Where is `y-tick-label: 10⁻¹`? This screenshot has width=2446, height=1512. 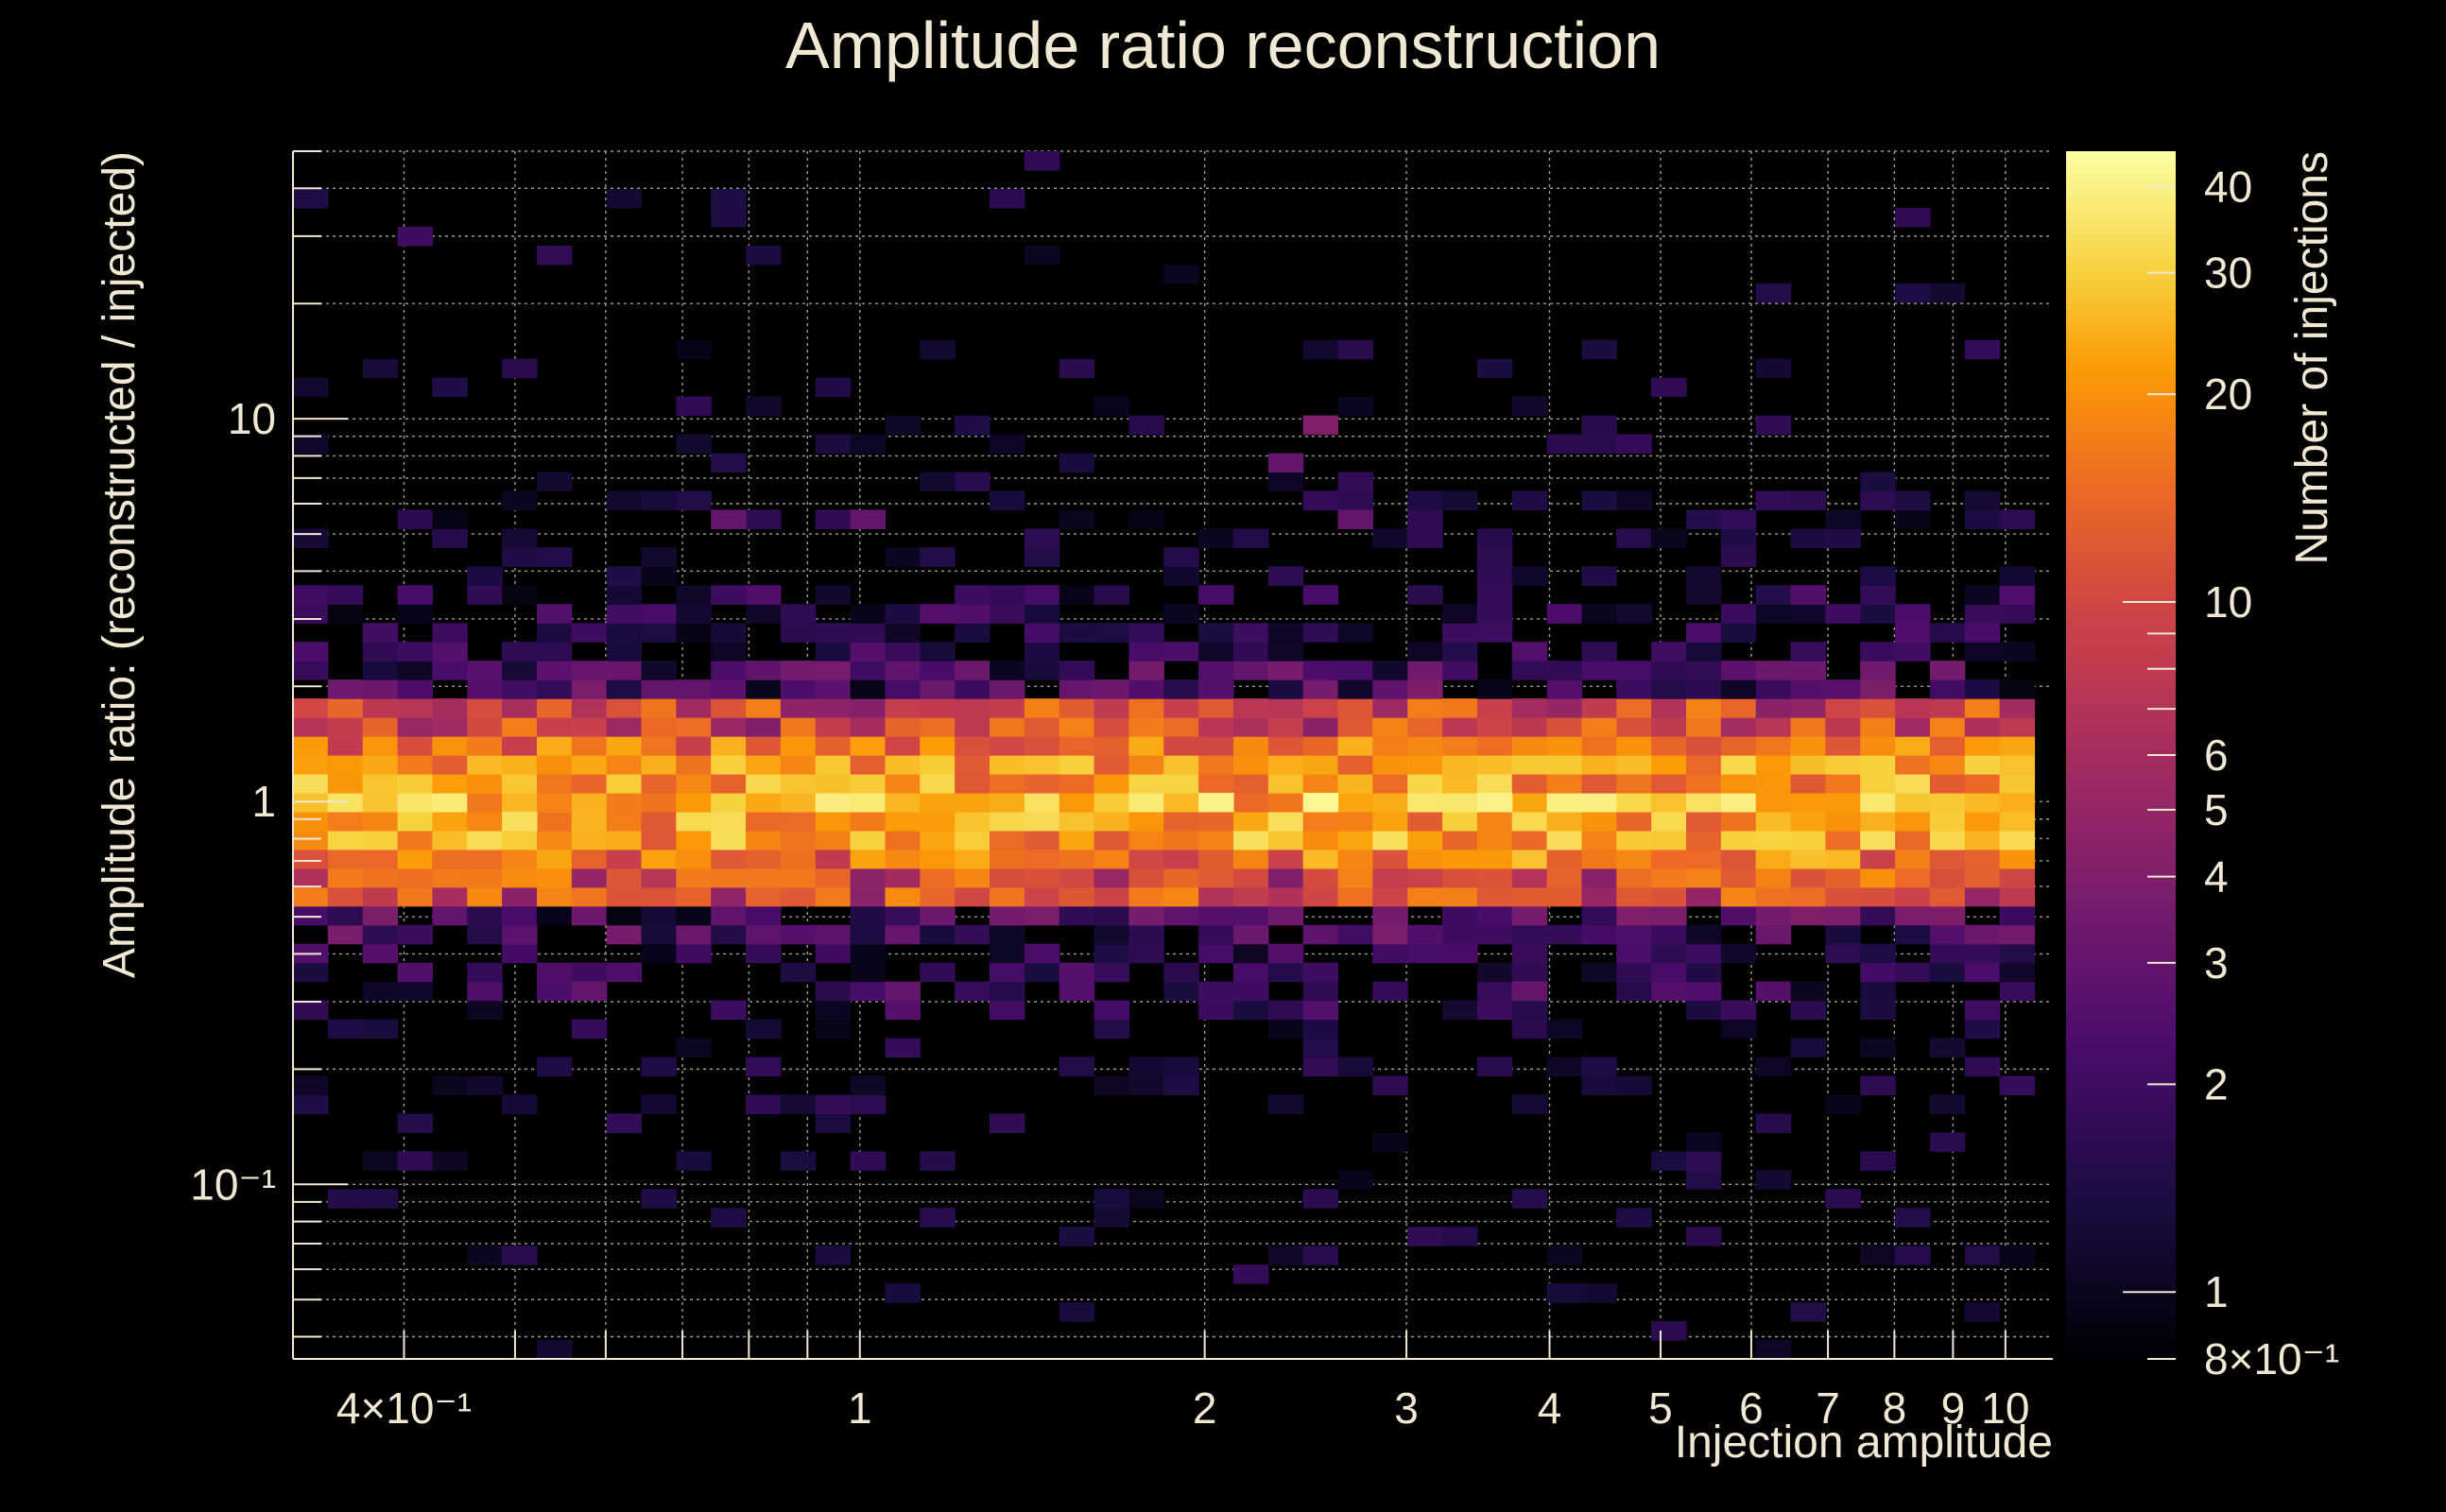
y-tick-label: 10⁻¹ is located at coordinates (233, 1184).